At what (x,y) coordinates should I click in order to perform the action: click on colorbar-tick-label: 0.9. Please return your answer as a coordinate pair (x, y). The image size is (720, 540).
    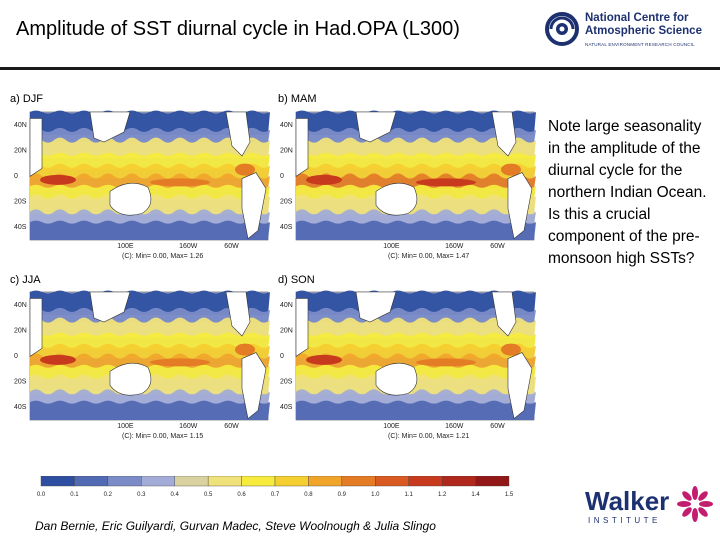
    Looking at the image, I should click on (342, 495).